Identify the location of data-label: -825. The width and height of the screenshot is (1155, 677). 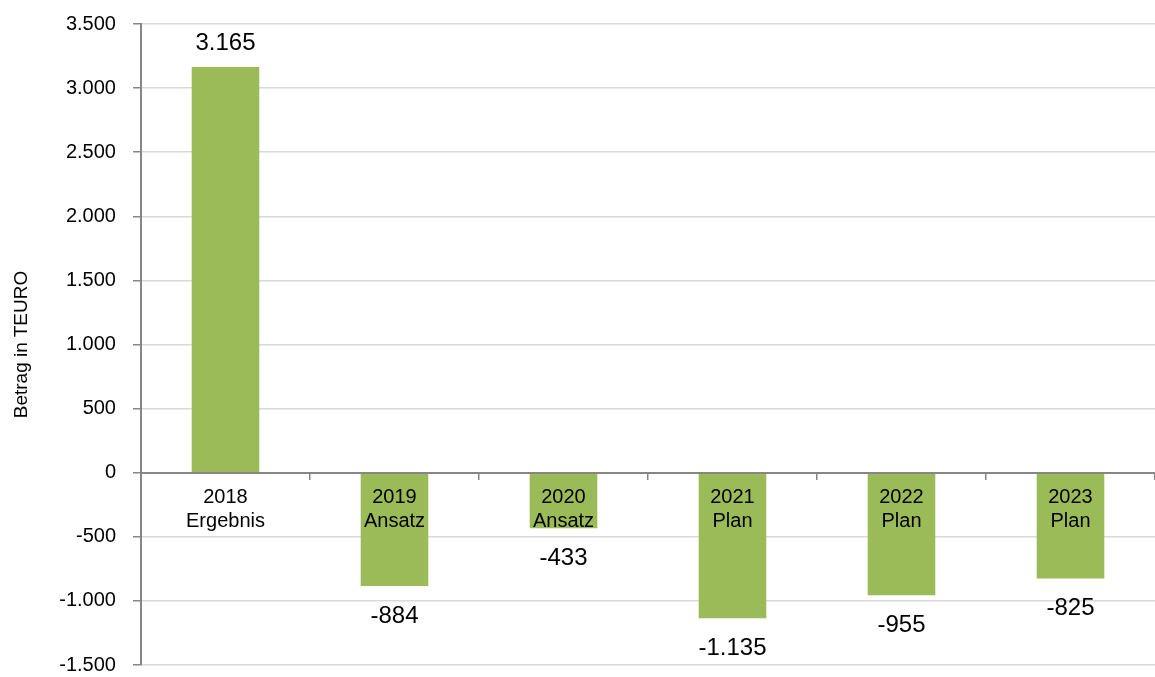
(1070, 607).